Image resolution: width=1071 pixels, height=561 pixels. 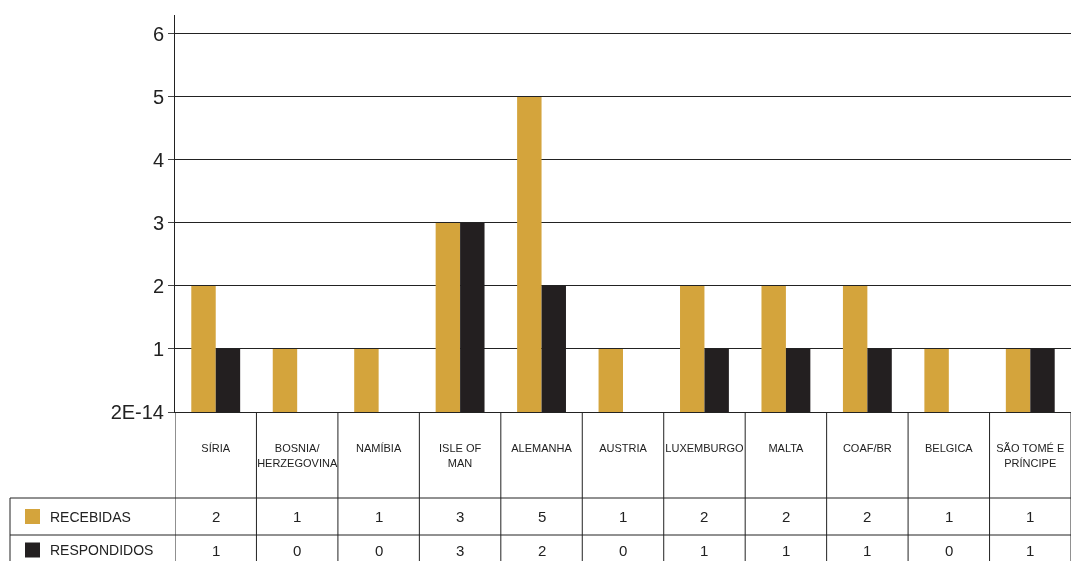 What do you see at coordinates (216, 448) in the screenshot?
I see `x-tick-label: SÍRIA` at bounding box center [216, 448].